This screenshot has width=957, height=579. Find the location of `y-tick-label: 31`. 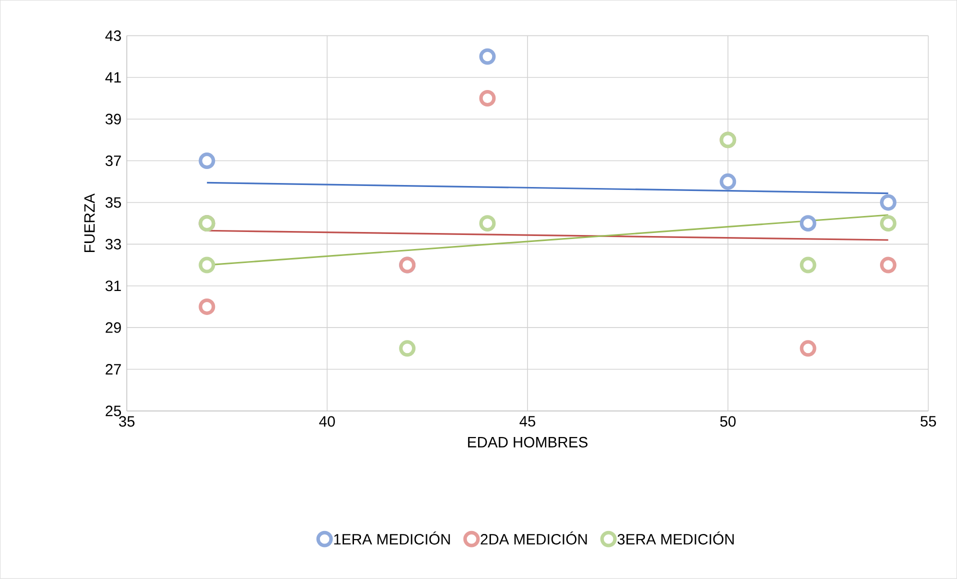

y-tick-label: 31 is located at coordinates (113, 286).